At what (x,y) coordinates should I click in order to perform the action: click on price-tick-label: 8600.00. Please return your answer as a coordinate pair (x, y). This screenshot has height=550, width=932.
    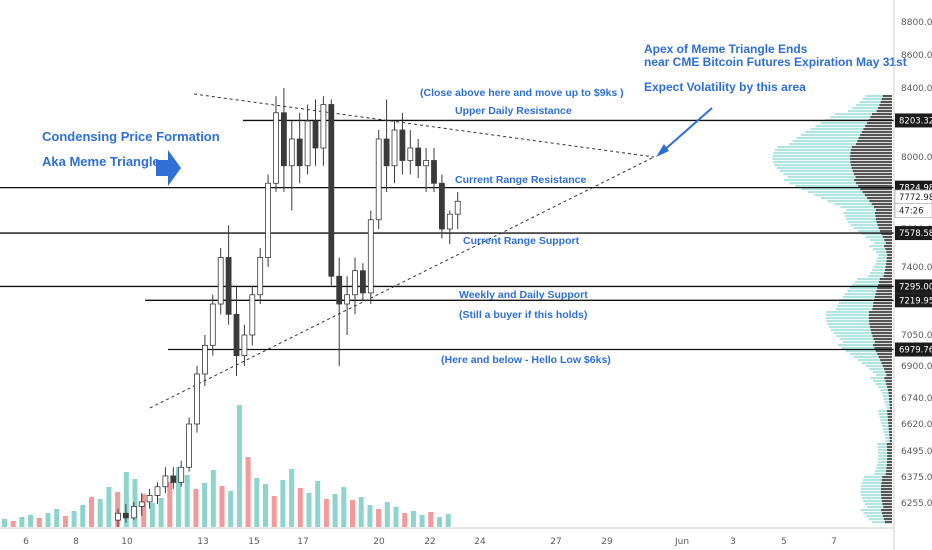
    Looking at the image, I should click on (916, 56).